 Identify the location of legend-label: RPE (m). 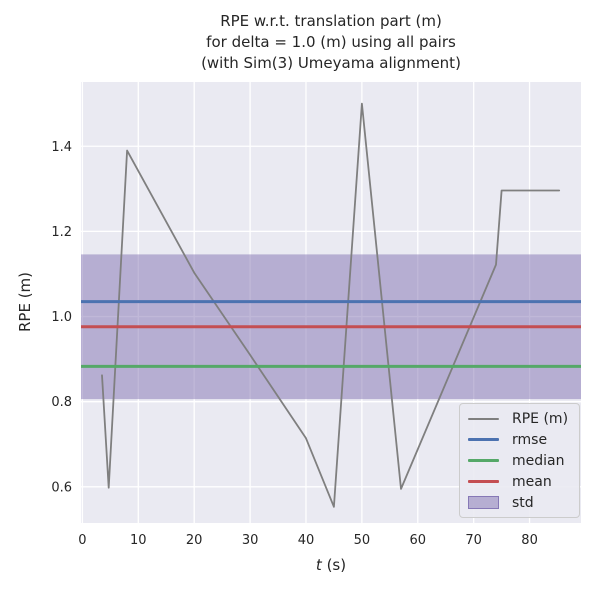
(540, 418).